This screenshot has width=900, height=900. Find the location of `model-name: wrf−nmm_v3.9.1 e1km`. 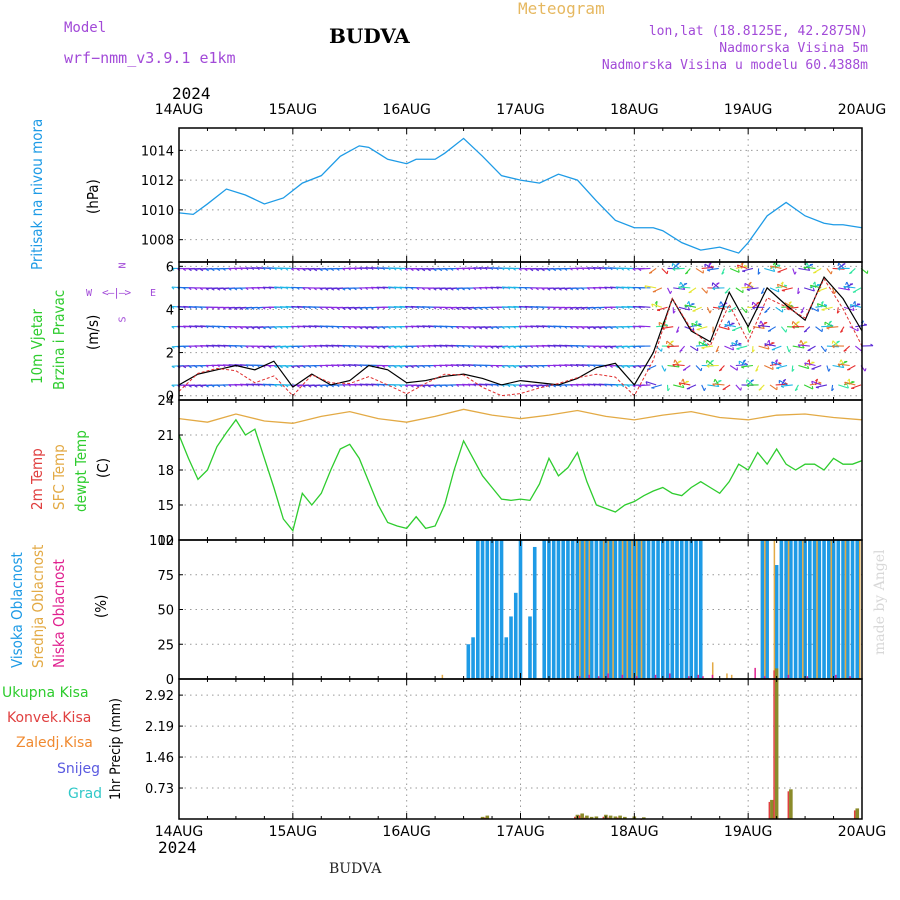

model-name: wrf−nmm_v3.9.1 e1km is located at coordinates (150, 58).